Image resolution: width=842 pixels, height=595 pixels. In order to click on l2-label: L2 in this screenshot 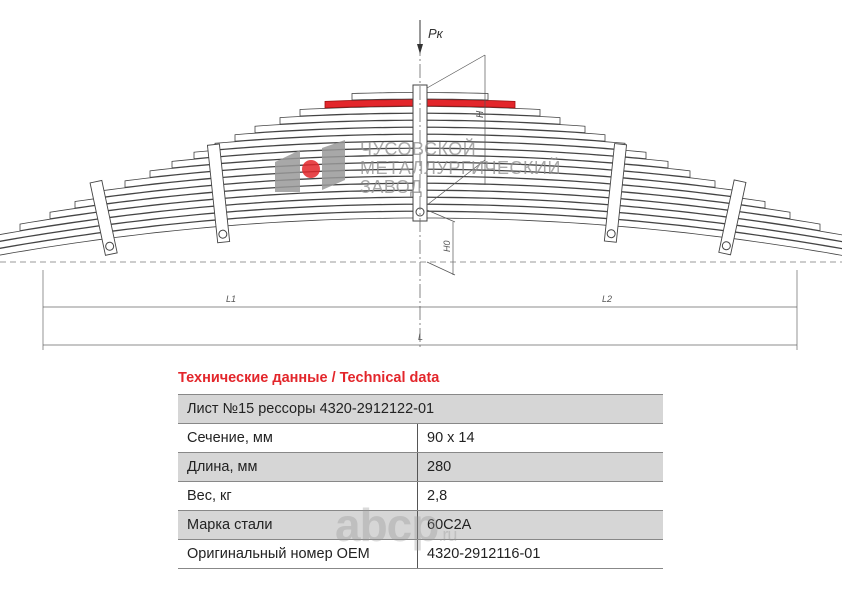, I will do `click(607, 299)`.